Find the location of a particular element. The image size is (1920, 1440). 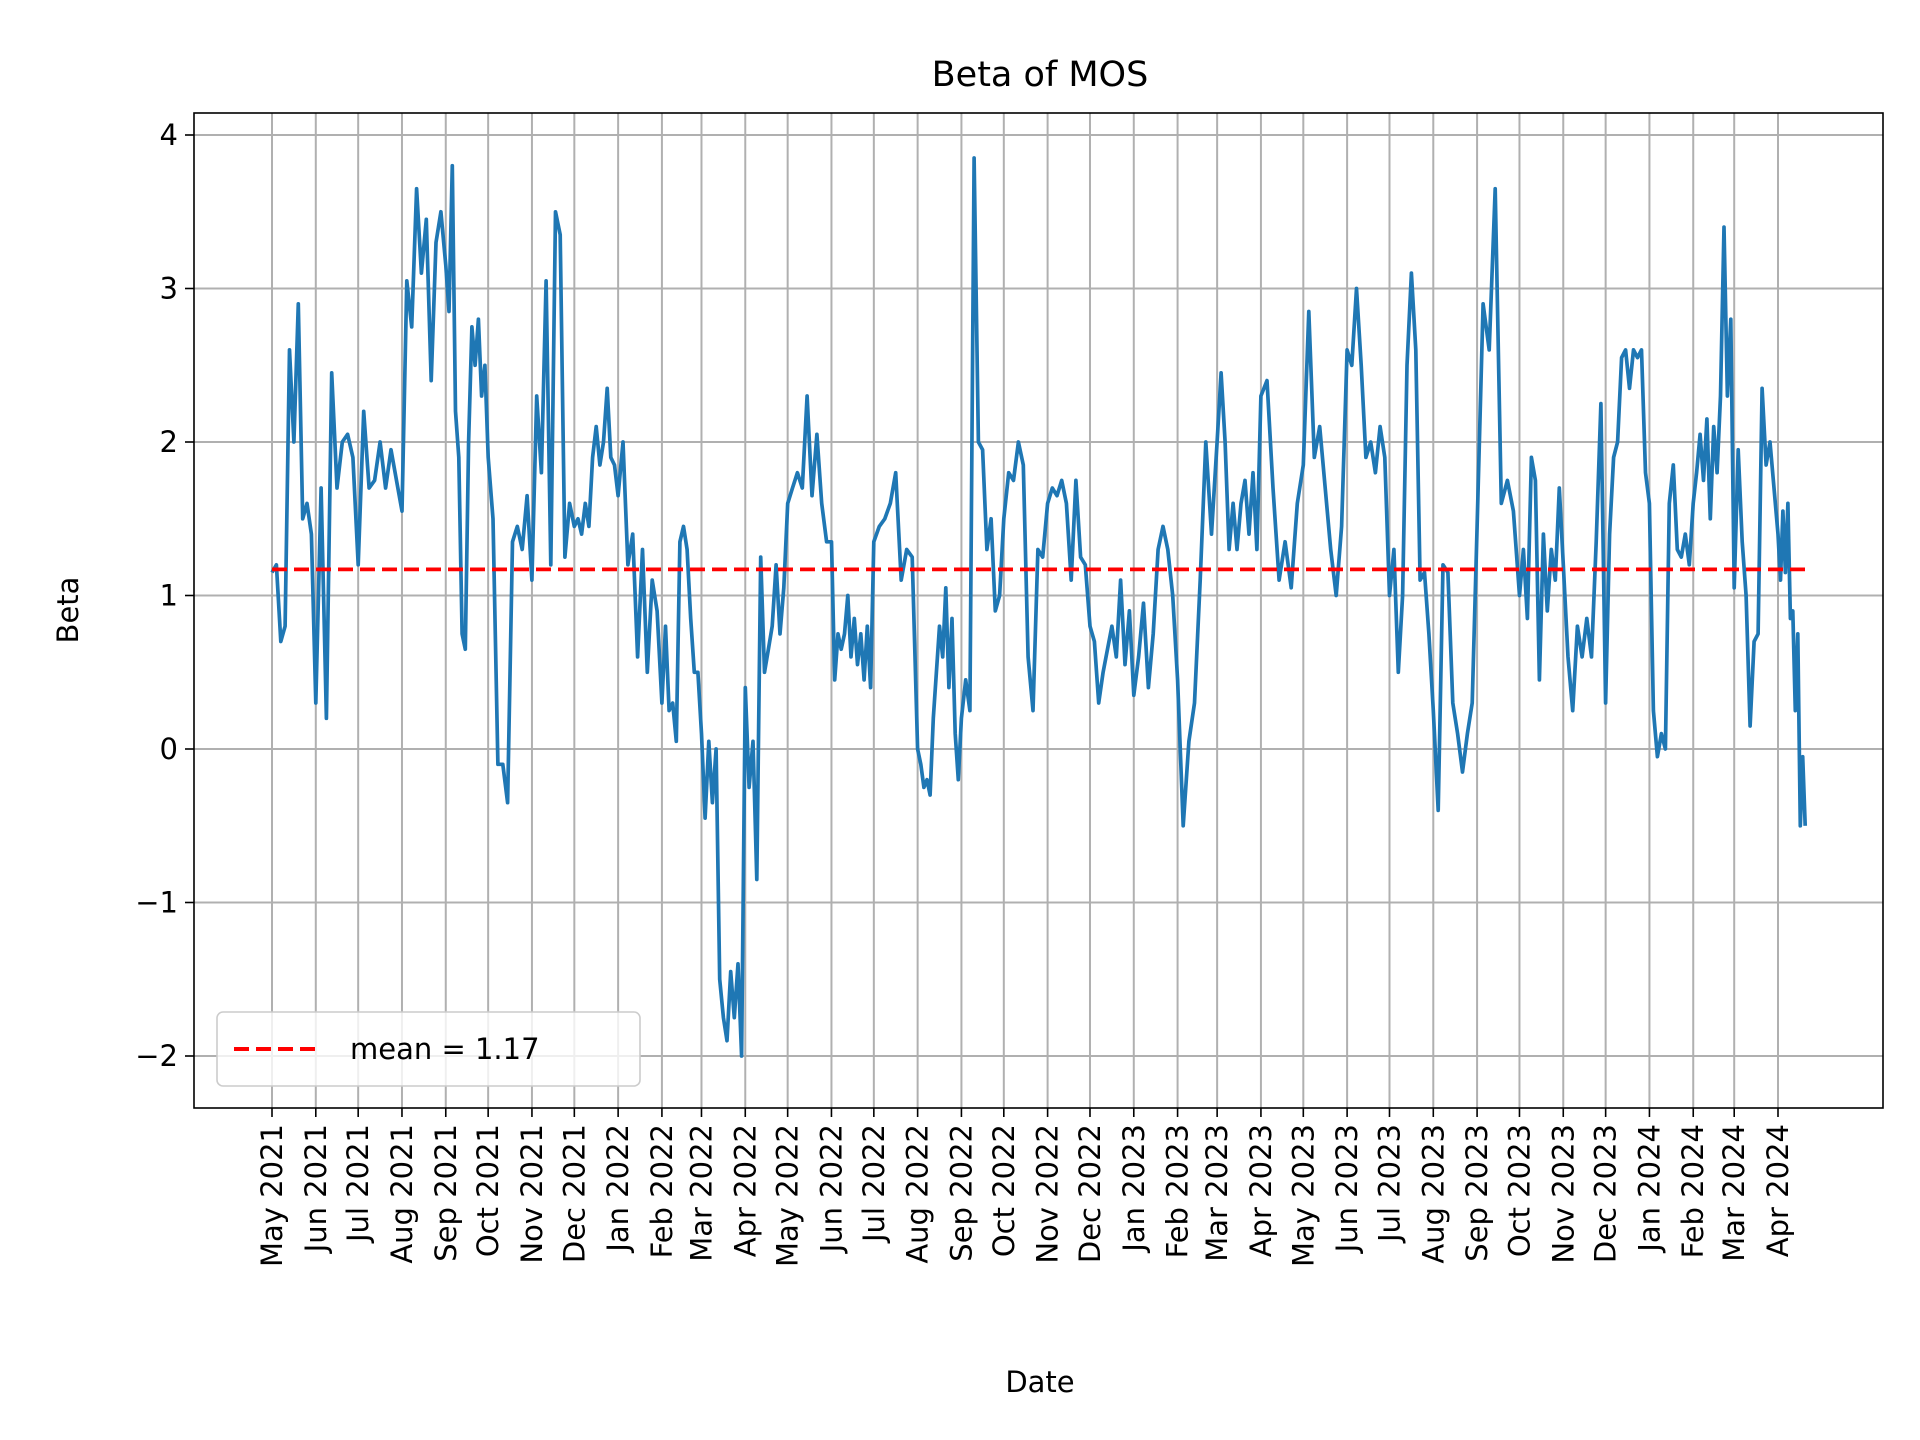

x-tick-label: Oct 2022 is located at coordinates (1004, 1190).